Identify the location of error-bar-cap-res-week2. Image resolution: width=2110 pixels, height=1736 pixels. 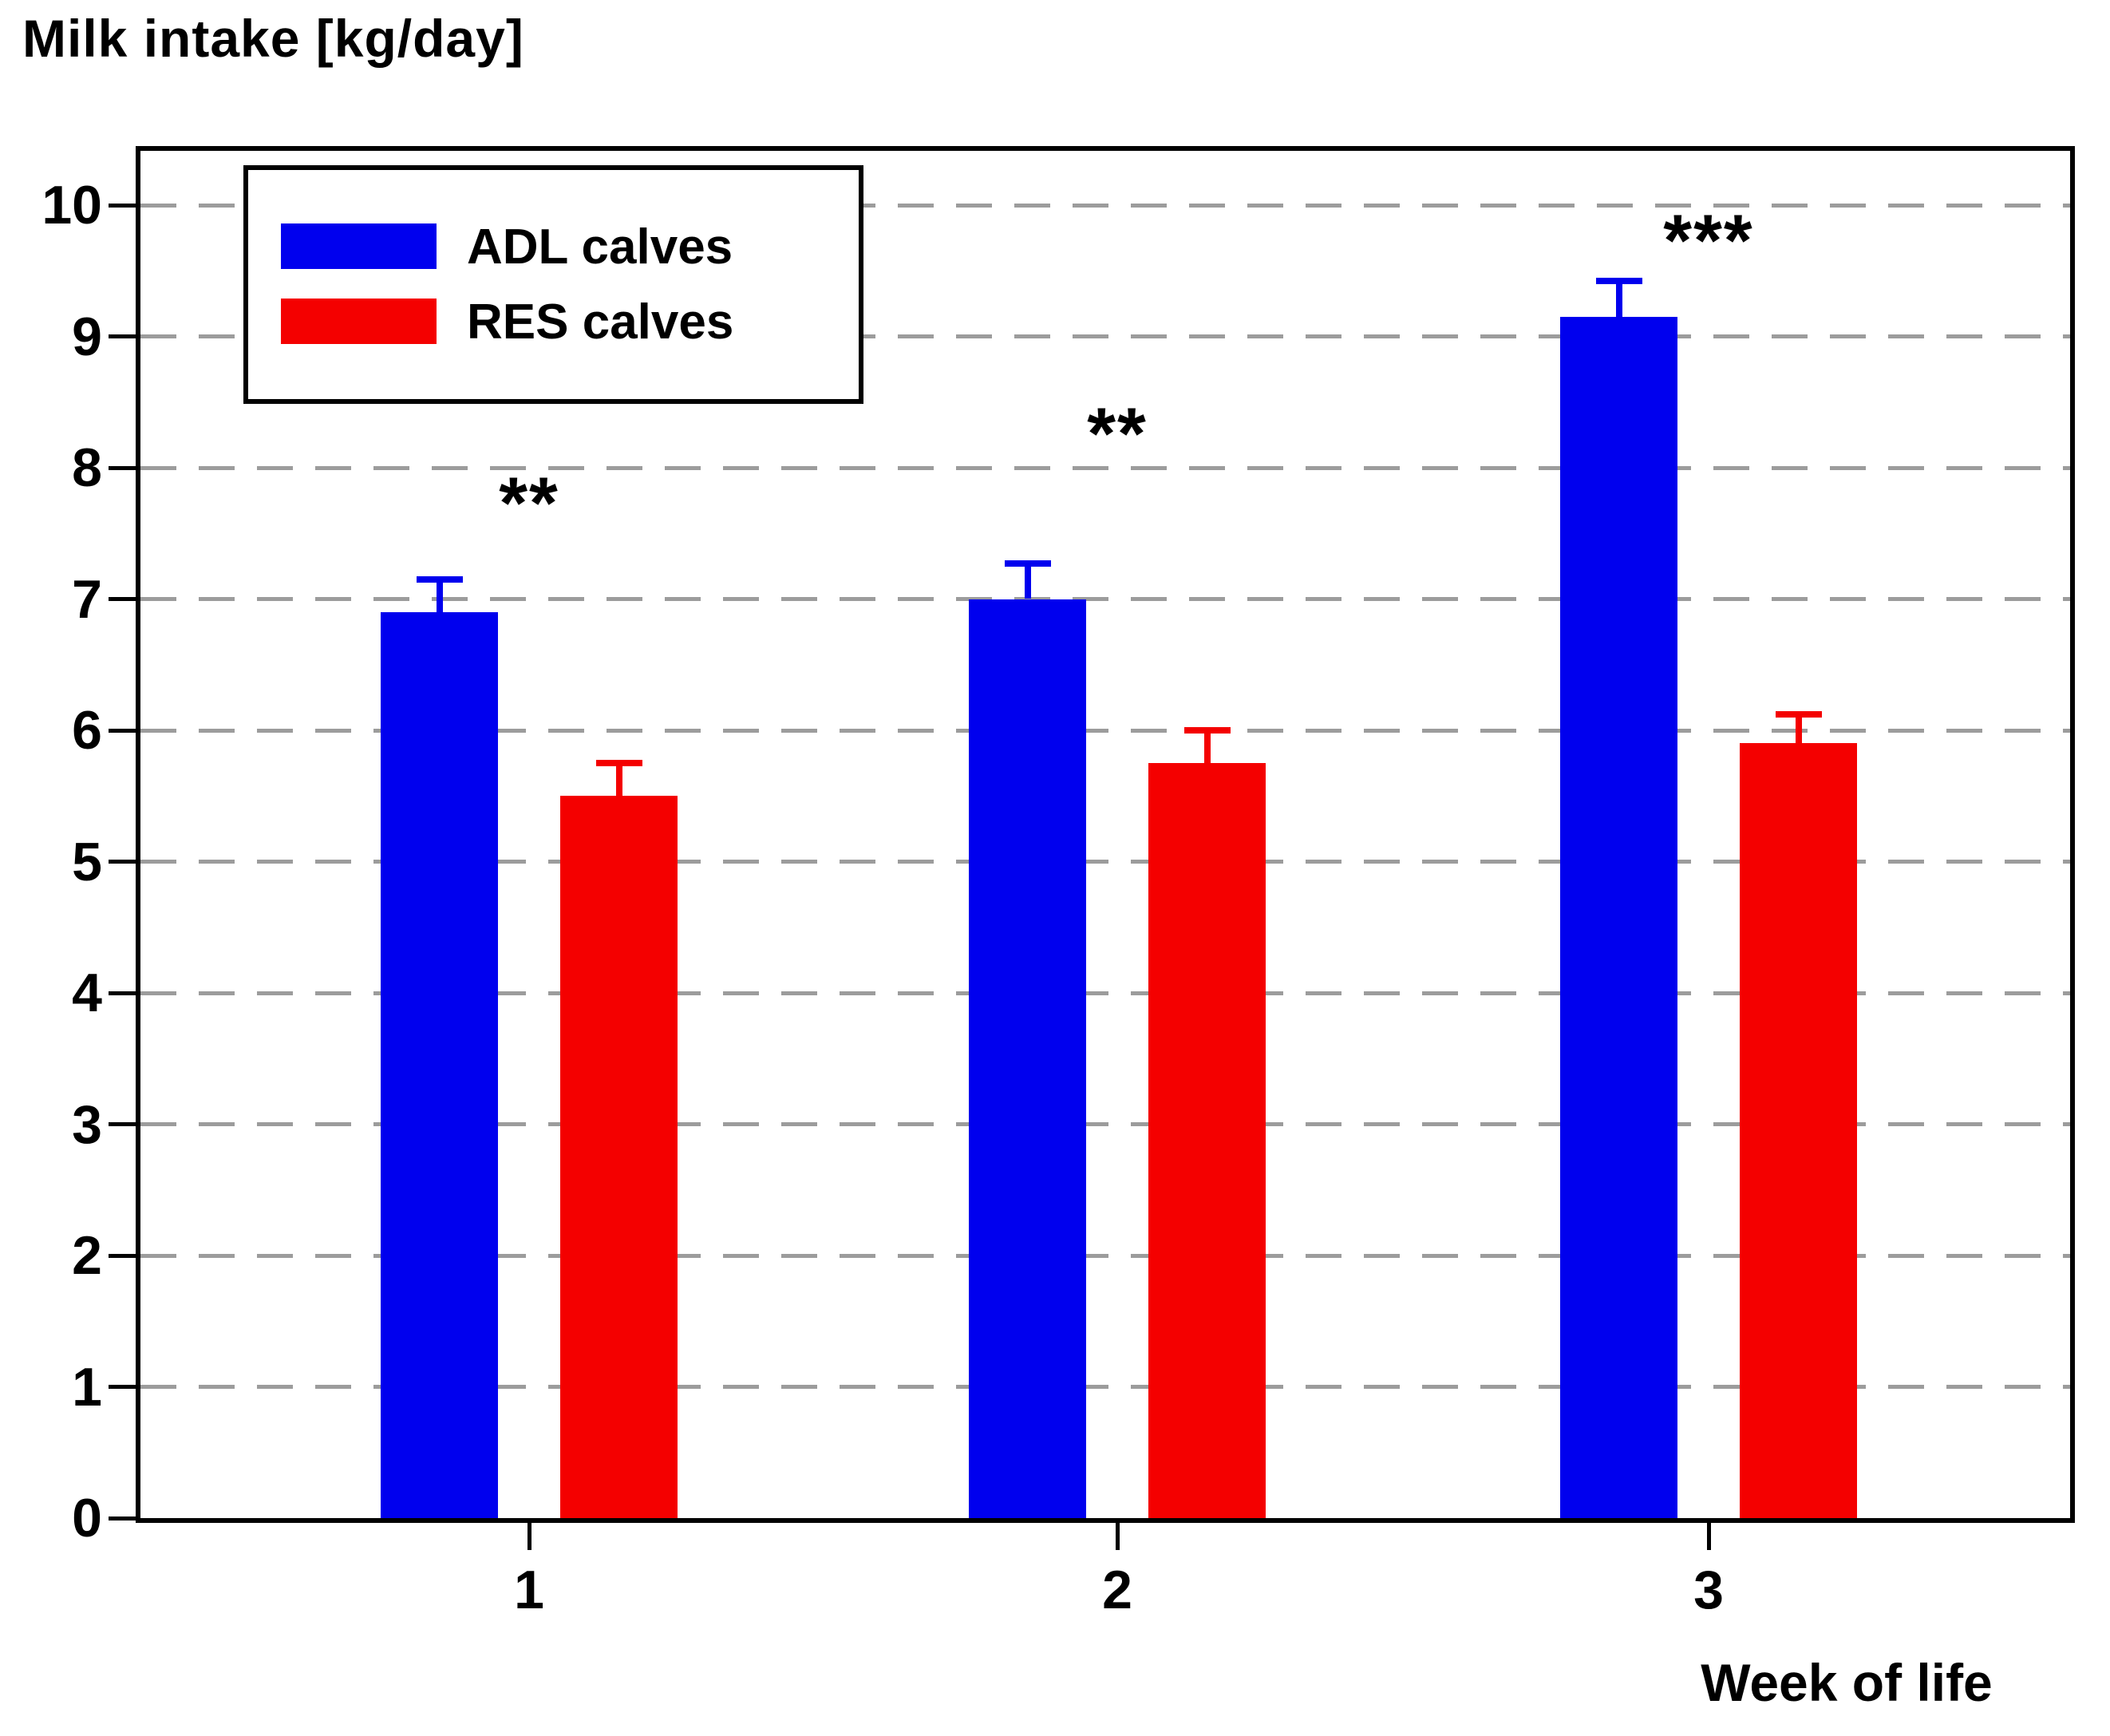
(1207, 730).